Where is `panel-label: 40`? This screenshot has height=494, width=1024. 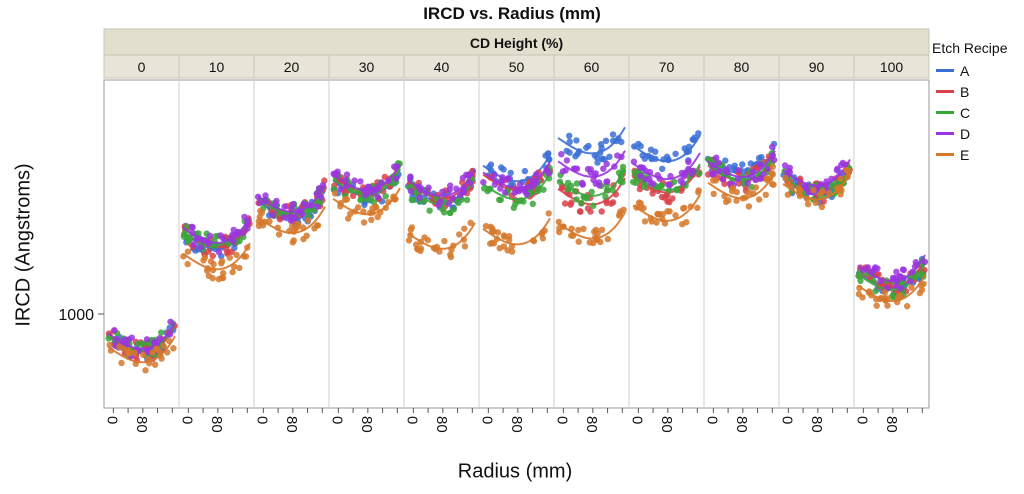 panel-label: 40 is located at coordinates (442, 67).